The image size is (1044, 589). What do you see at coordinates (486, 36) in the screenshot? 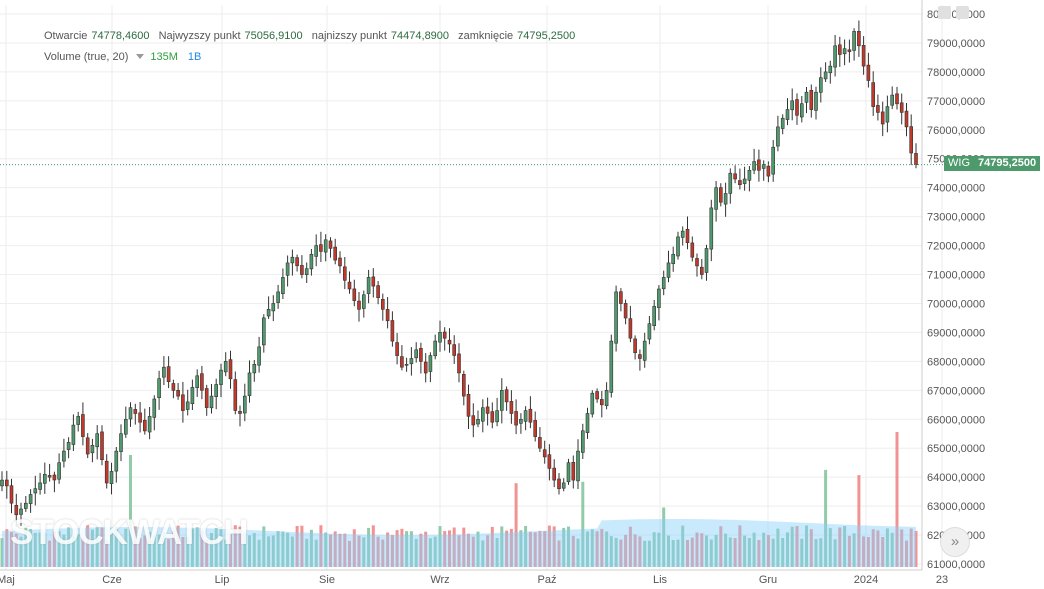
I see `close-label: zamknięcie` at bounding box center [486, 36].